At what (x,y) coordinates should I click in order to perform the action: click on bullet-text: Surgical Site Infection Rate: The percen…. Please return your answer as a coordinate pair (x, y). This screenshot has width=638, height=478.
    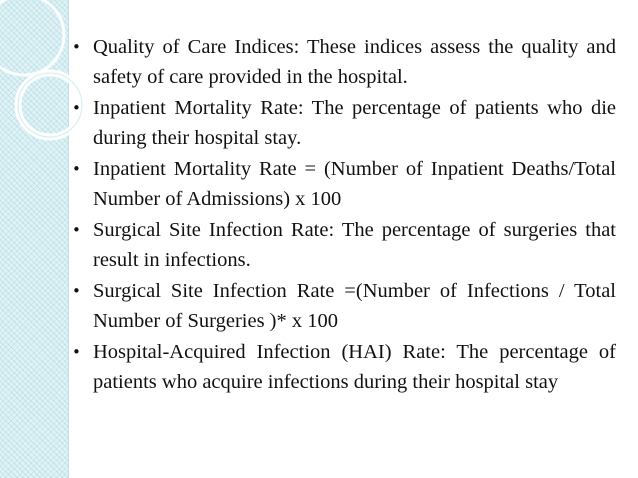
    Looking at the image, I should click on (354, 245).